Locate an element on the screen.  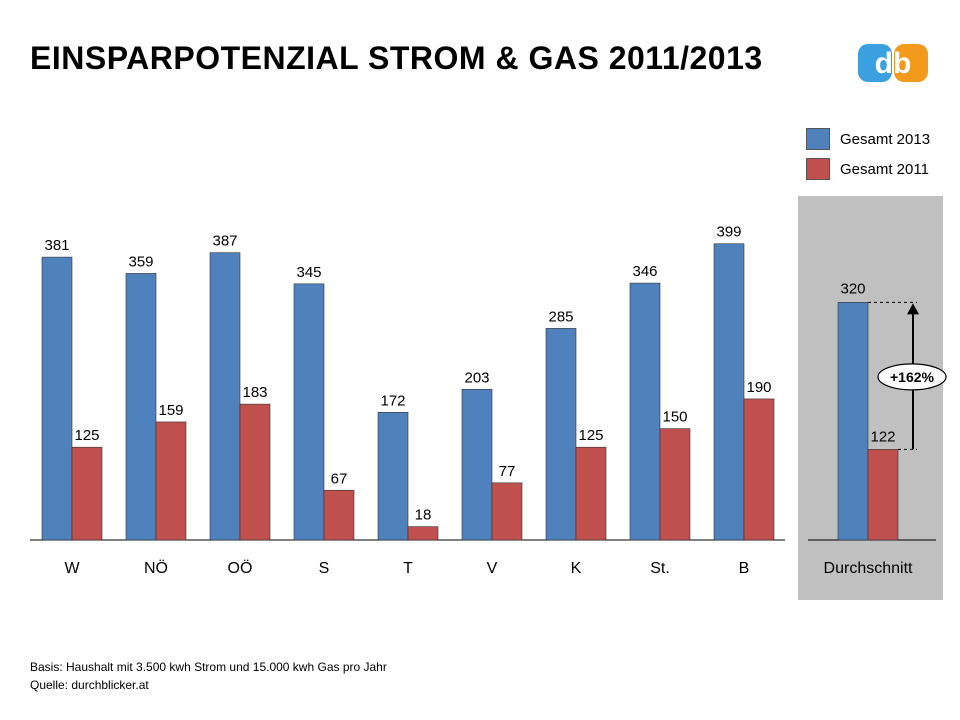
x-tick-label-5: V is located at coordinates (492, 568).